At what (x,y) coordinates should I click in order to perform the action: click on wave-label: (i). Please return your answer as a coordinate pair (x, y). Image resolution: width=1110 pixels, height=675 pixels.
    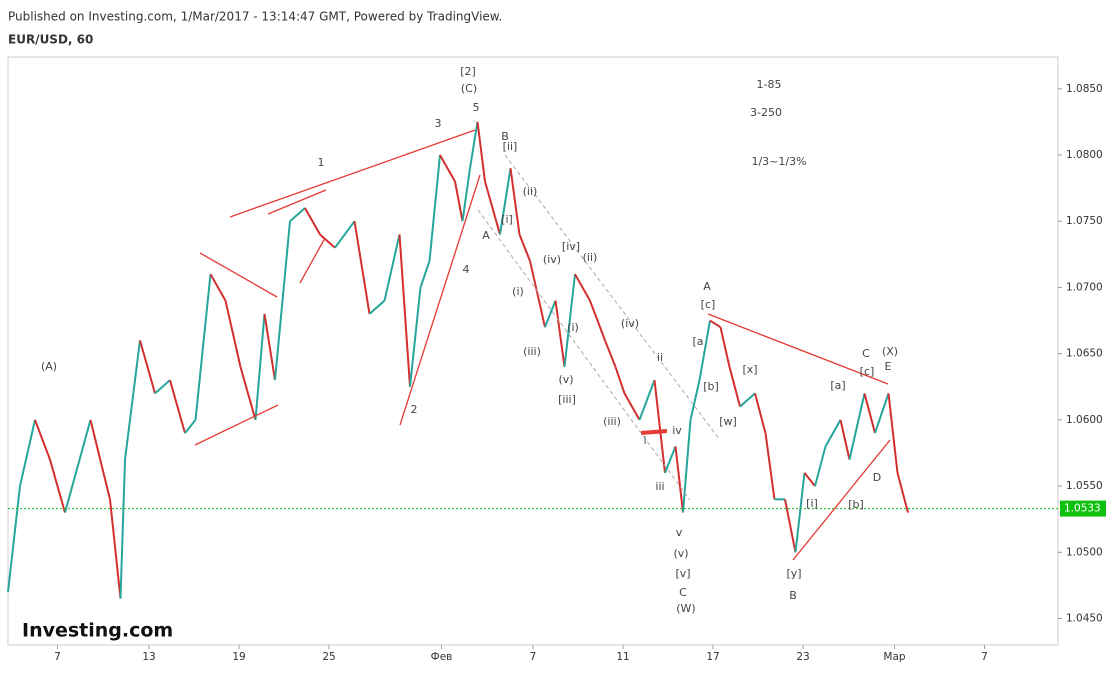
    Looking at the image, I should click on (573, 327).